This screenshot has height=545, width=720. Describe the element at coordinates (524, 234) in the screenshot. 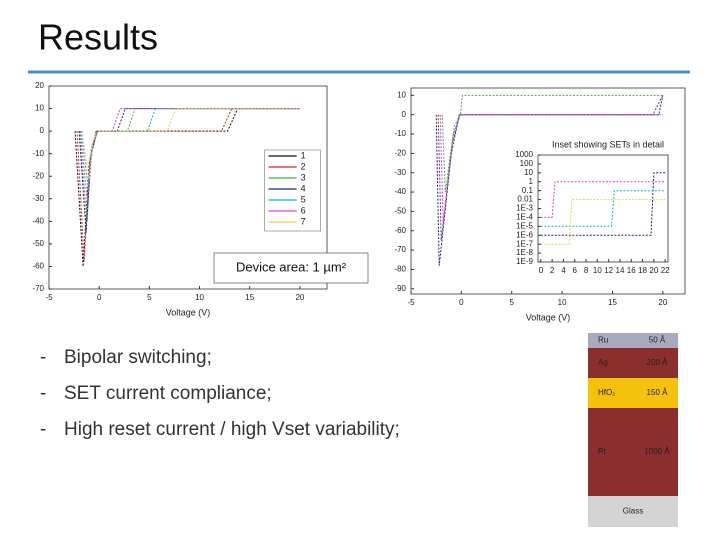

I see `y-tick-label: 1E-6` at that location.